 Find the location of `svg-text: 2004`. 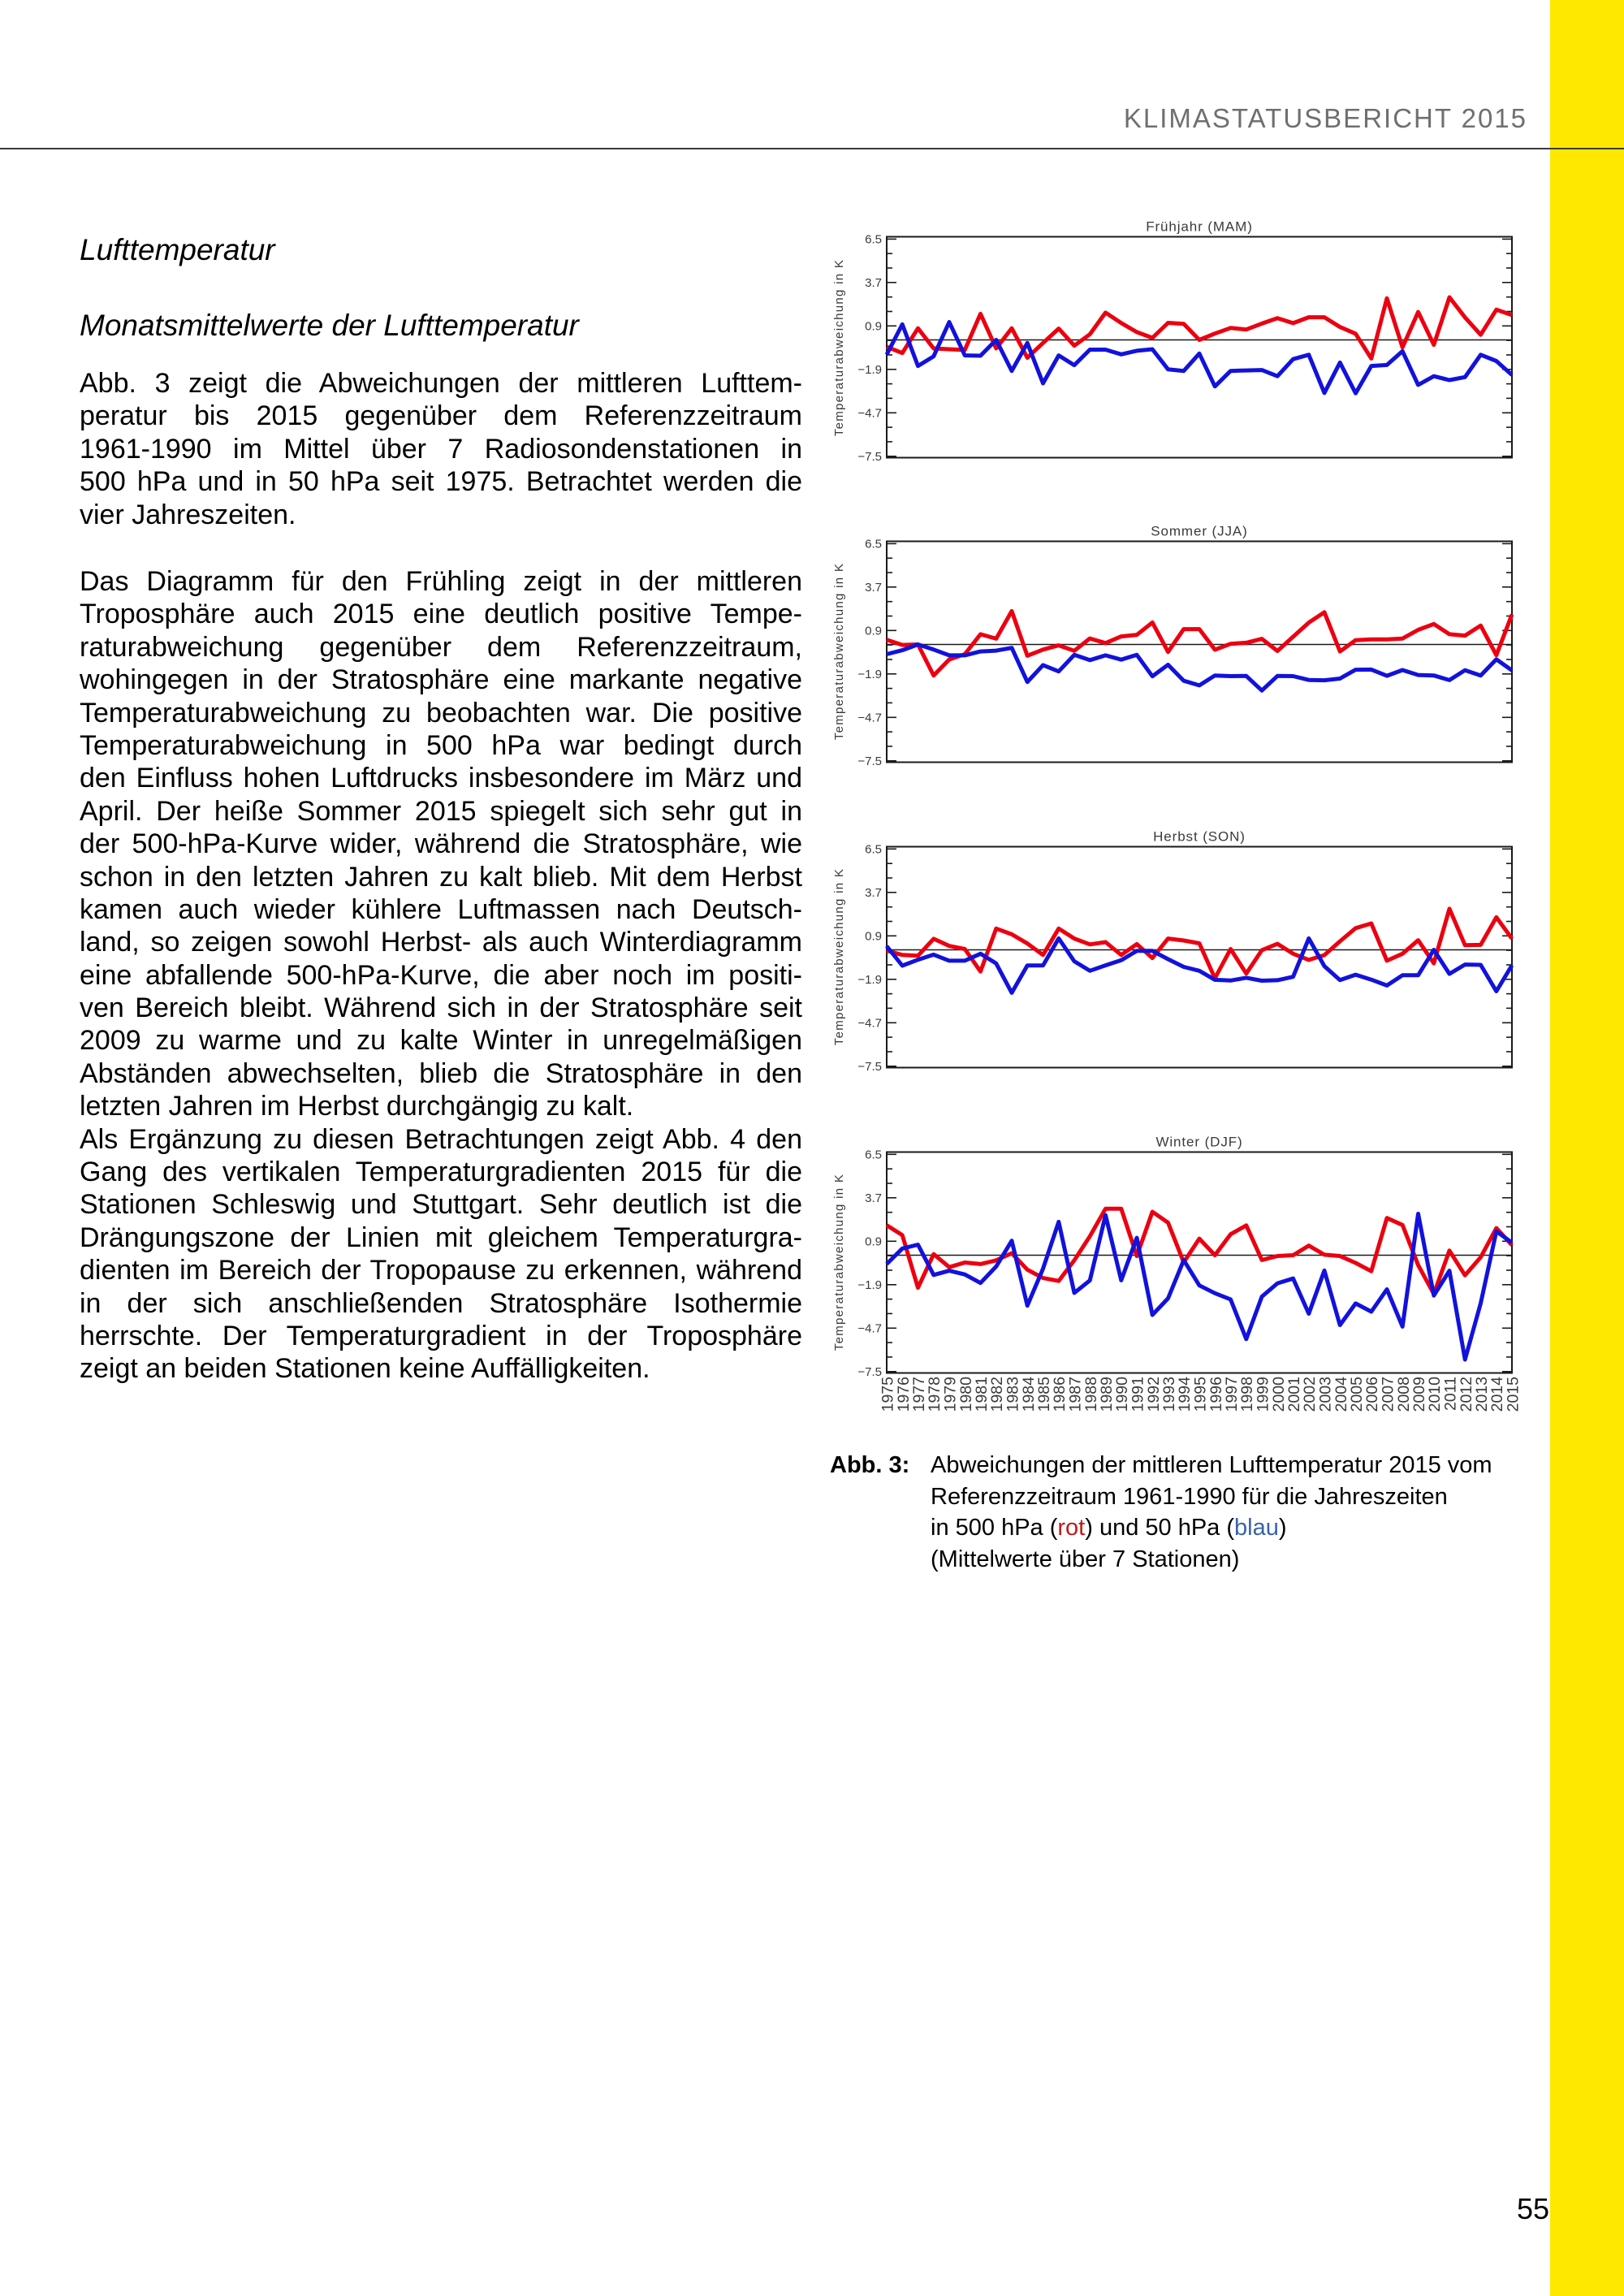

svg-text: 2004 is located at coordinates (1341, 1394).